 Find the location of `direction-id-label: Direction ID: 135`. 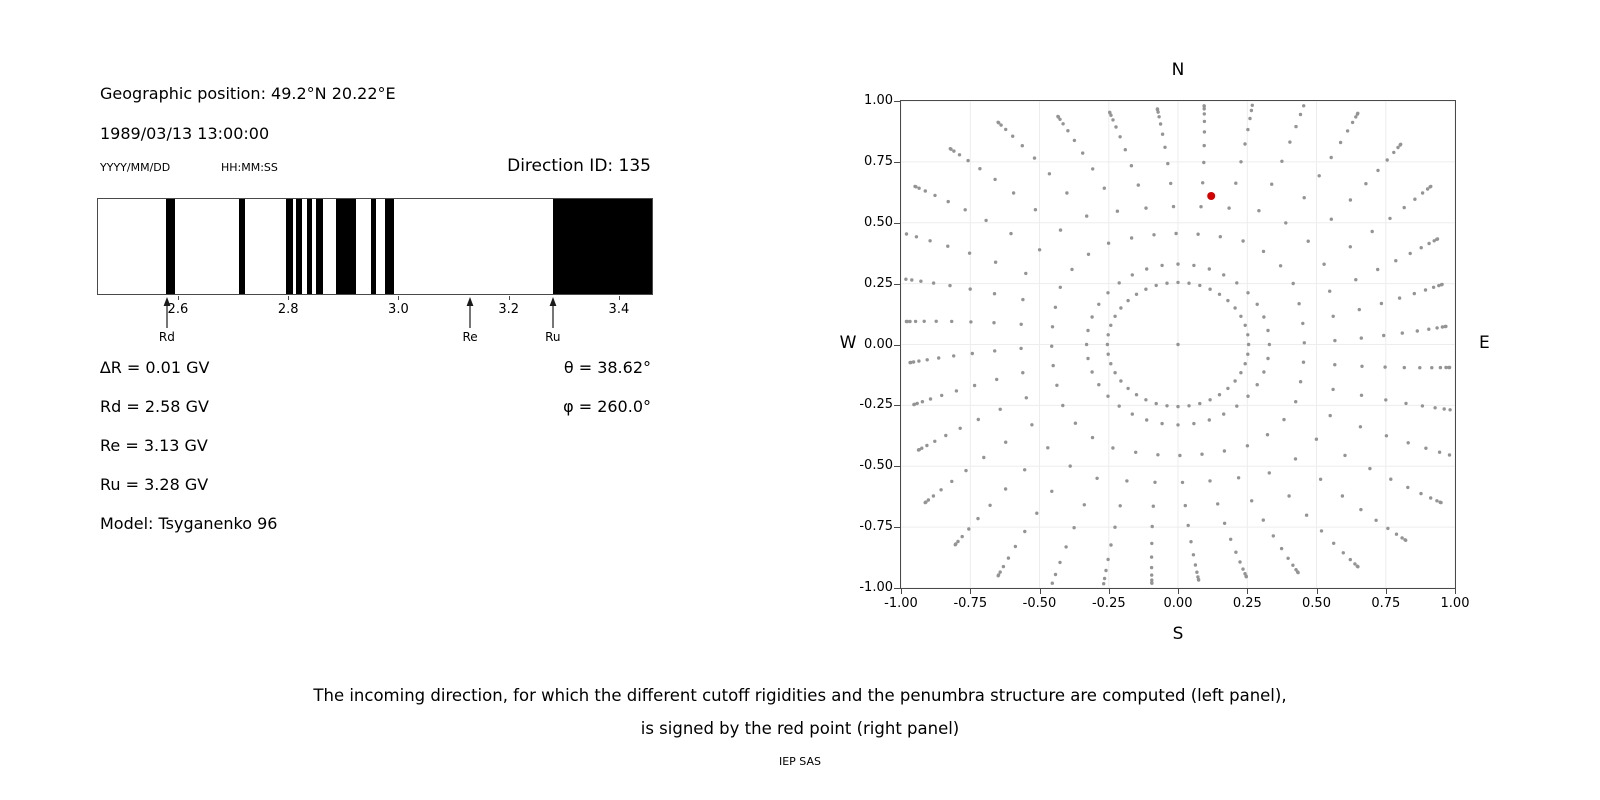

direction-id-label: Direction ID: 135 is located at coordinates (579, 166).